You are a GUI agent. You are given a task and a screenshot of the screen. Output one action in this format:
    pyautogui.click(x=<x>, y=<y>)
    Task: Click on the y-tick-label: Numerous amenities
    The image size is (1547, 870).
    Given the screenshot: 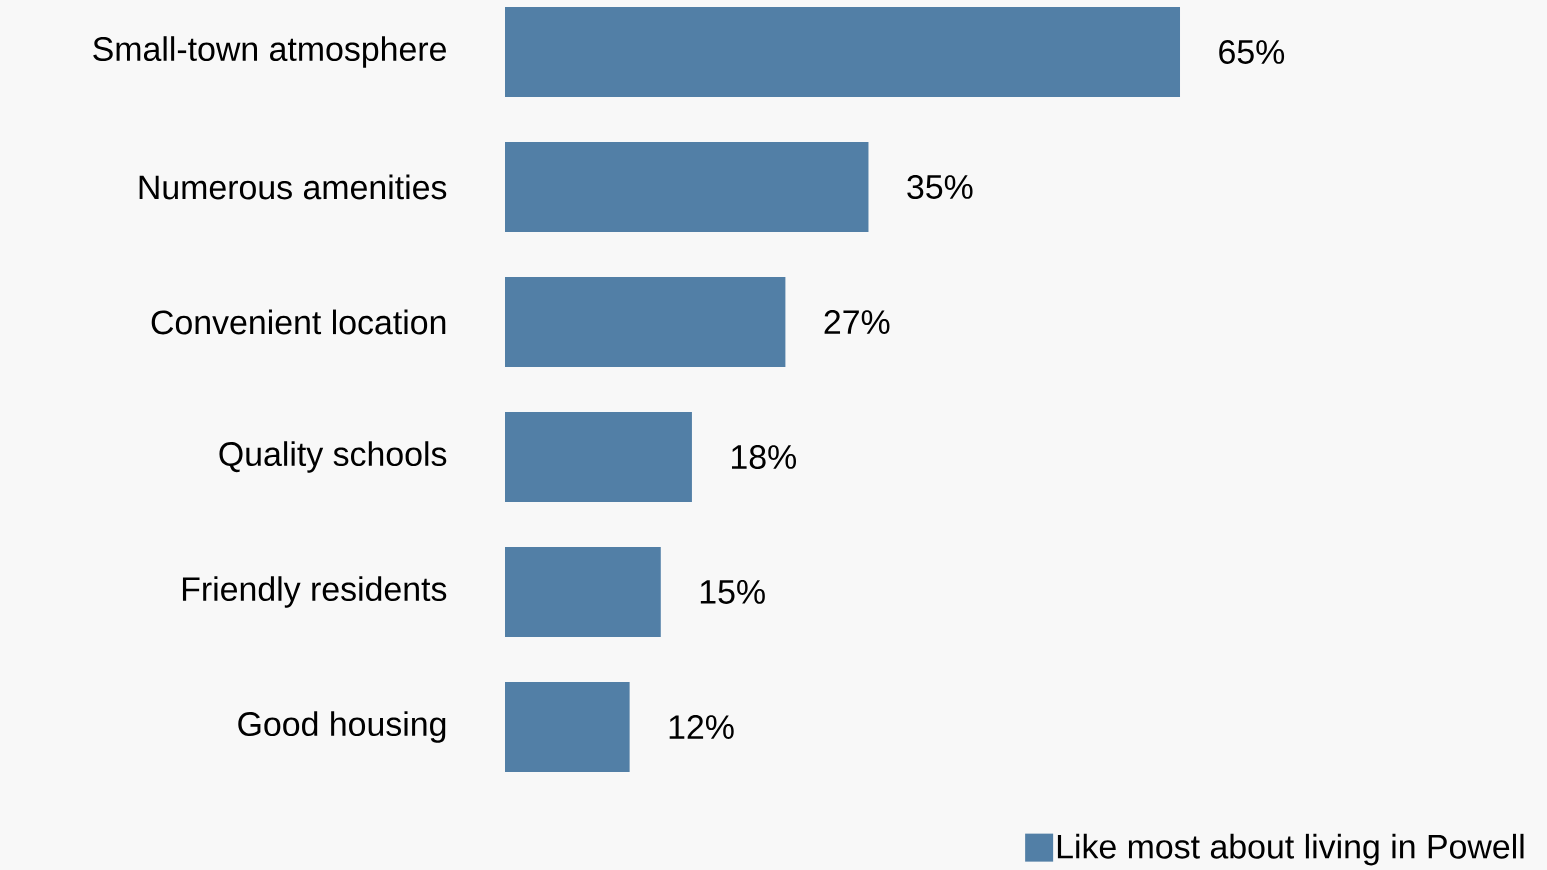 What is the action you would take?
    pyautogui.click(x=293, y=187)
    